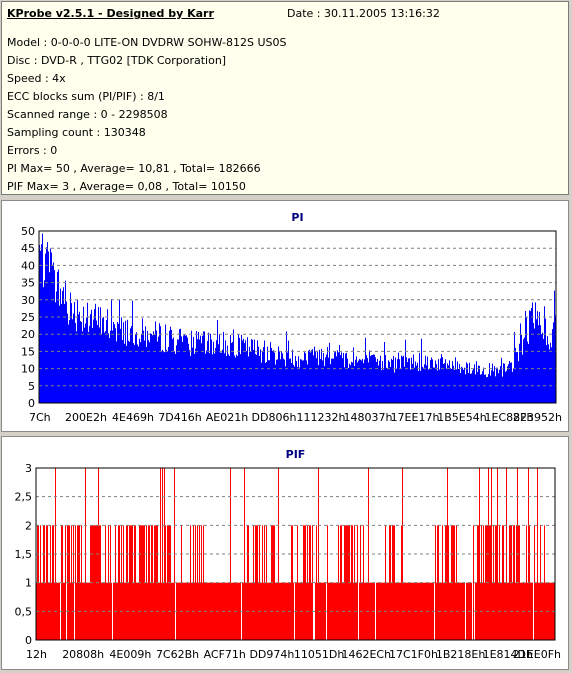  I want to click on pif-x-tick-label: 21EE0Fh, so click(537, 654).